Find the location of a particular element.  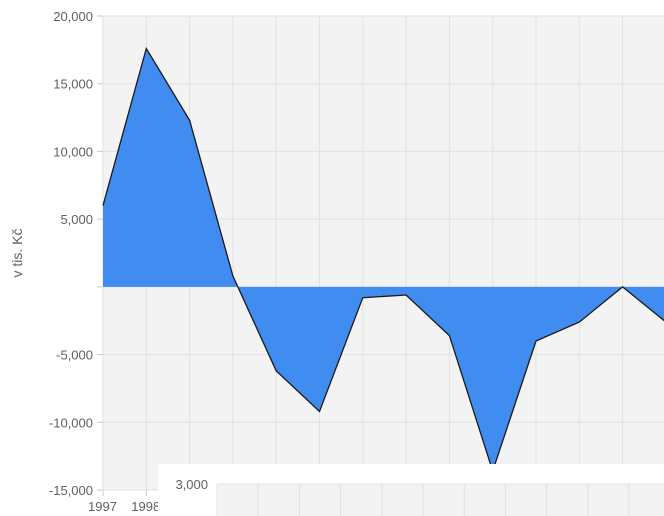

second-chart-y-tick-label: 3,000 is located at coordinates (191, 484).